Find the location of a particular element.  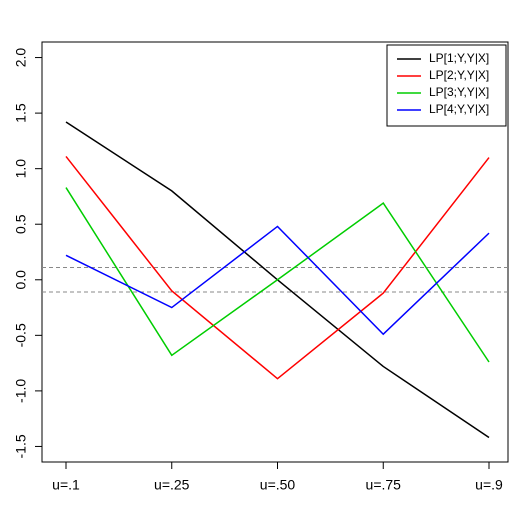

x-tick-label: u=.75 is located at coordinates (384, 485).